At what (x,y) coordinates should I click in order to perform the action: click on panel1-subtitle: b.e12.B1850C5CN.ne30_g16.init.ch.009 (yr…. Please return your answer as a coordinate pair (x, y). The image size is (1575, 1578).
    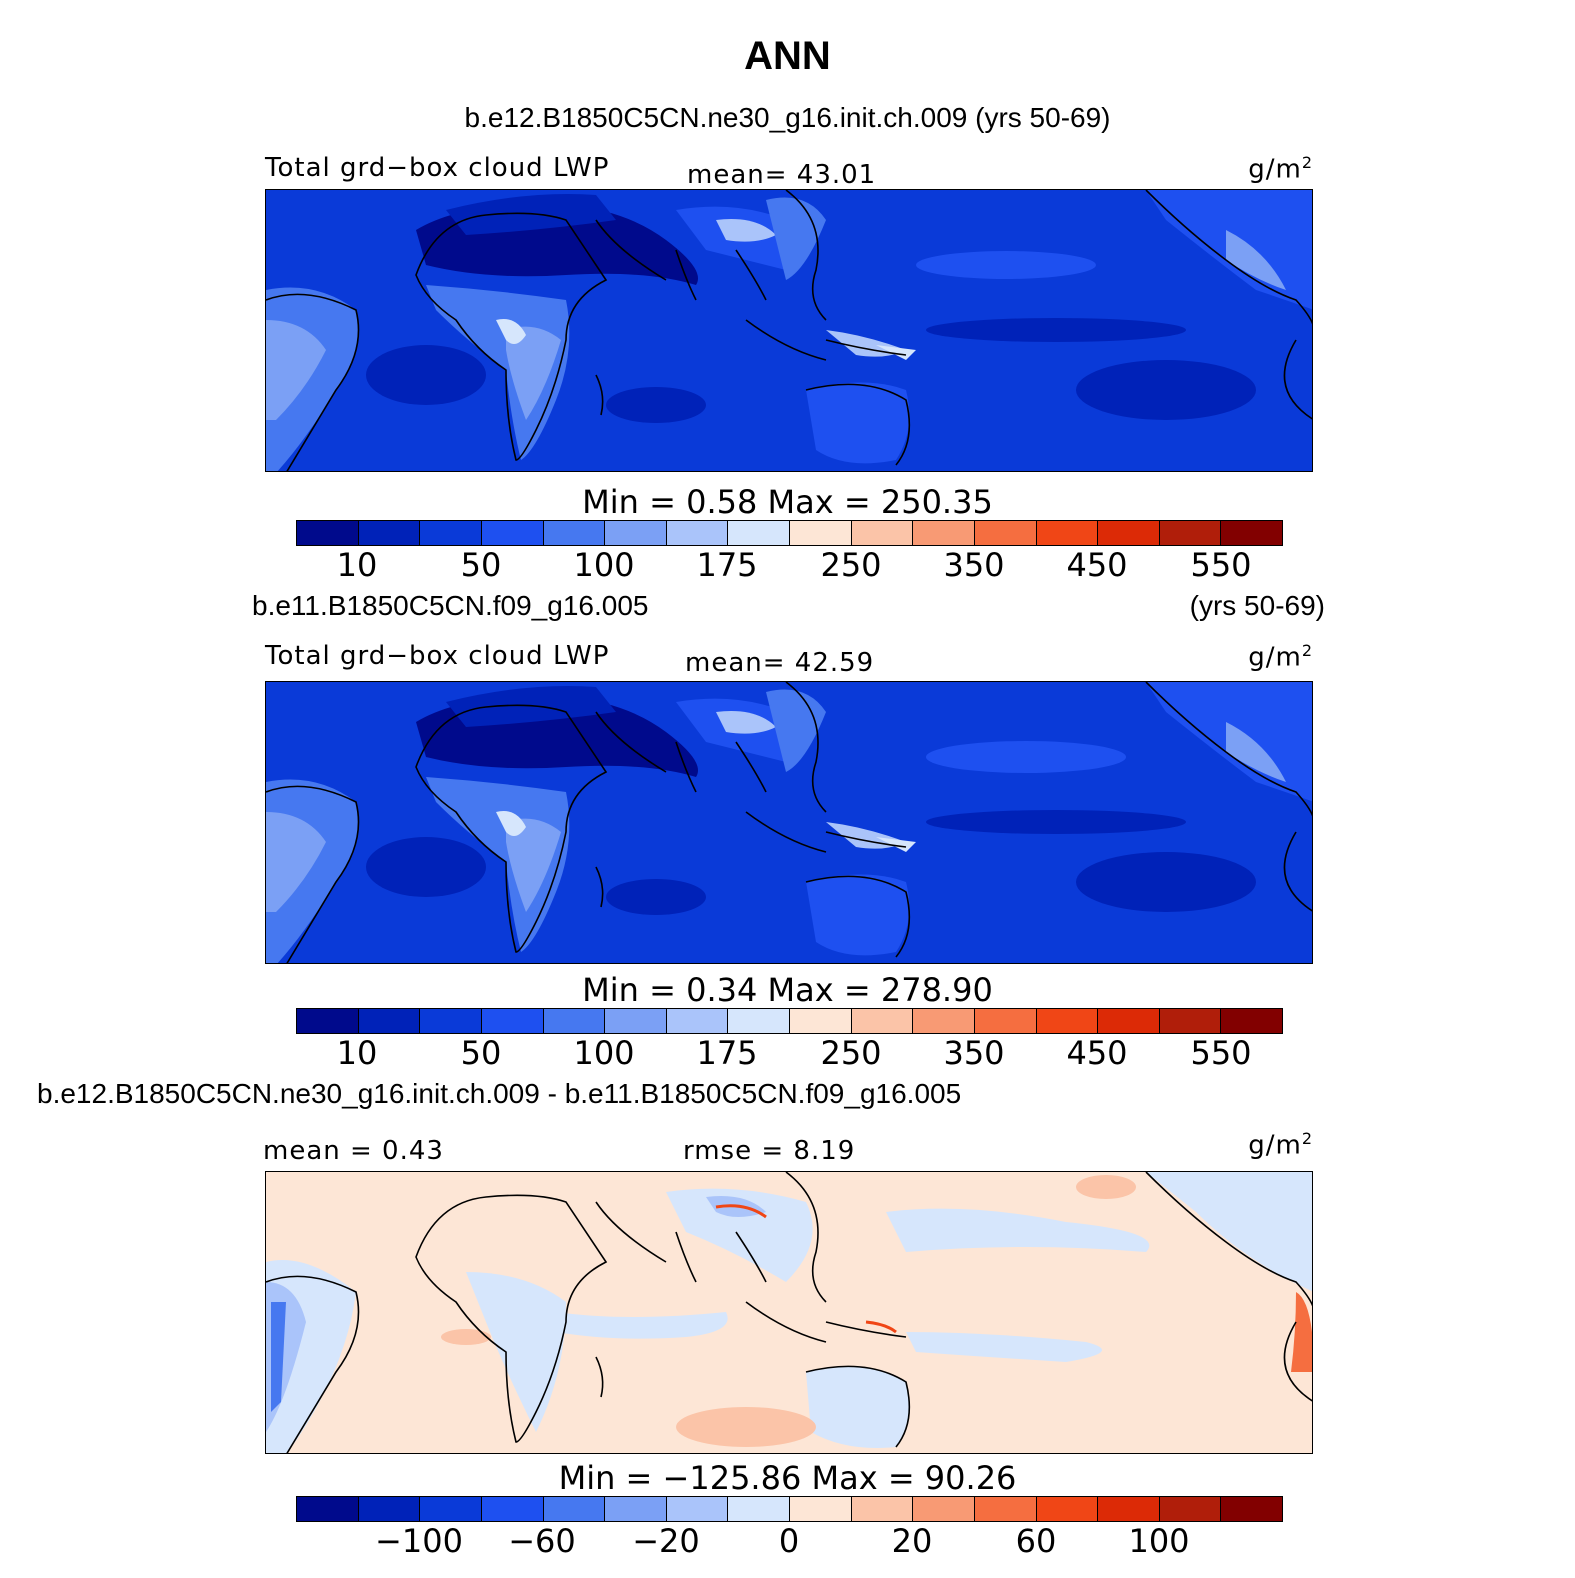
    Looking at the image, I should click on (787, 117).